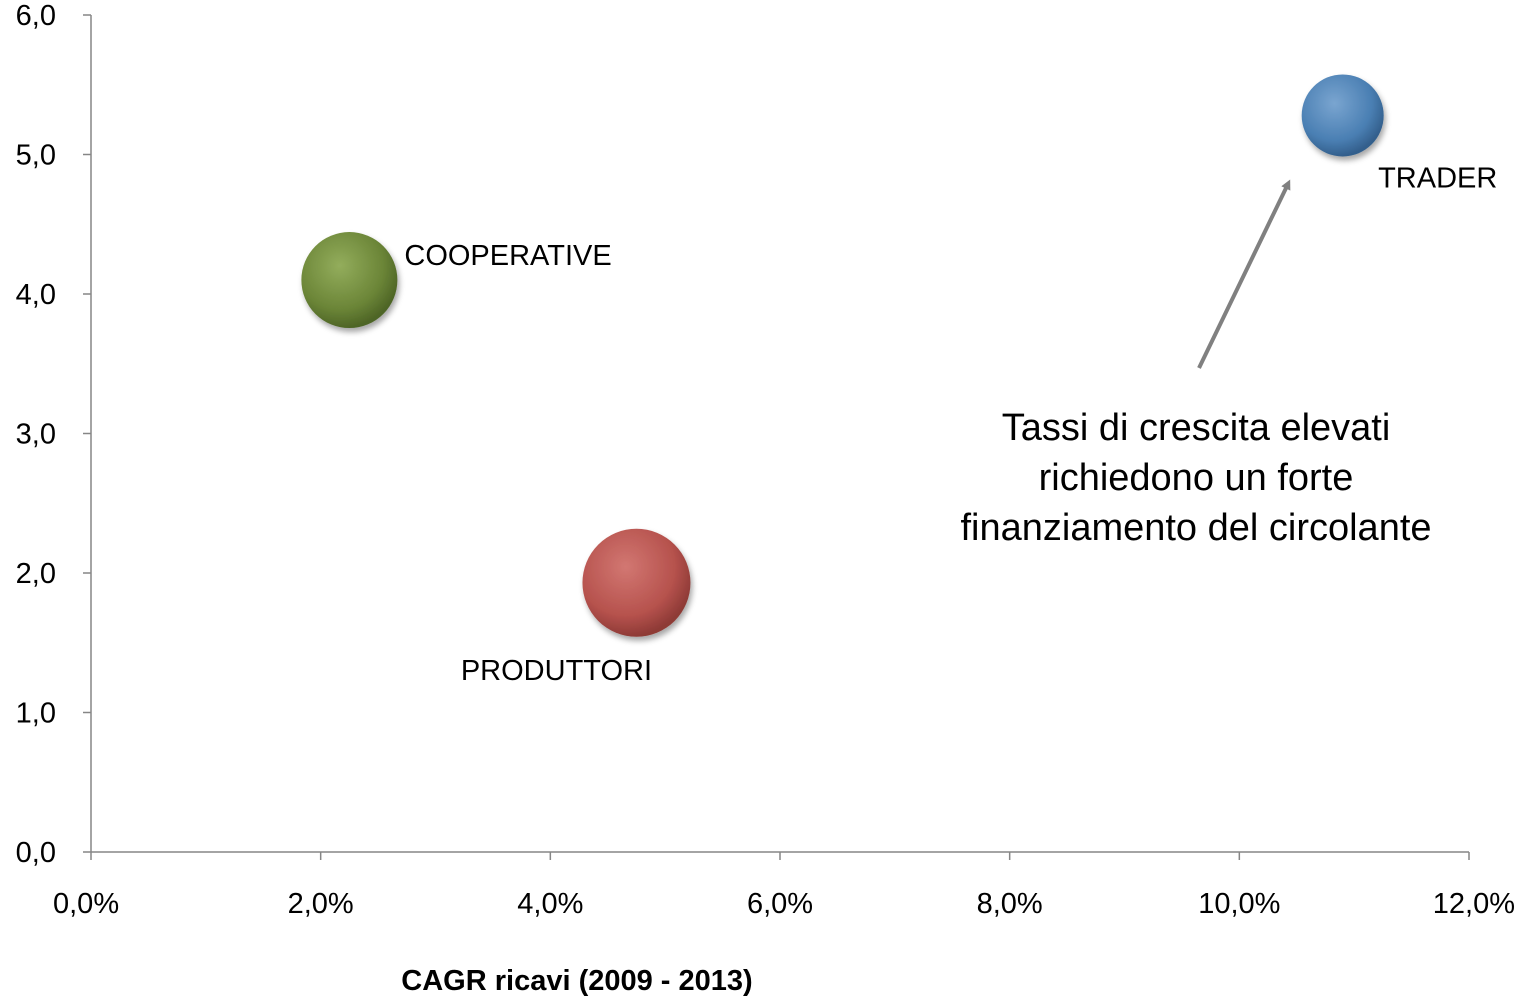  I want to click on y-tick-label: 4,0, so click(36, 295).